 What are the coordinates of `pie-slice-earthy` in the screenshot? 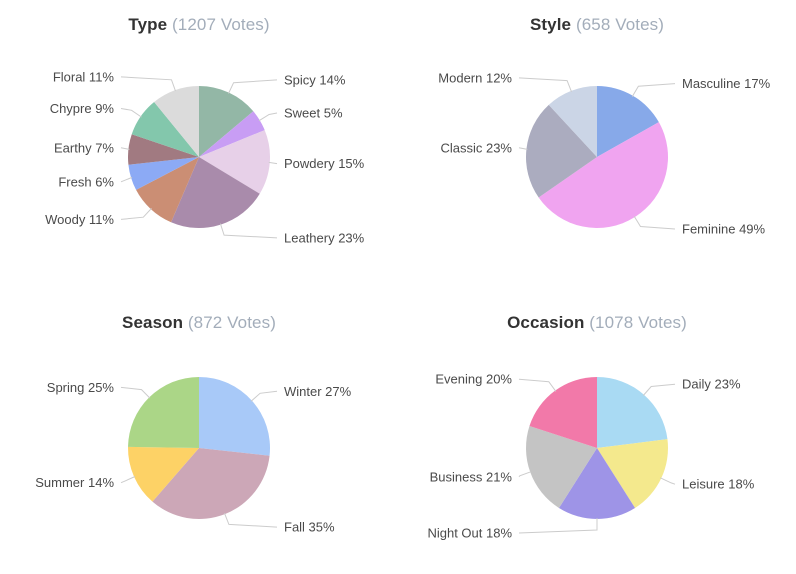 It's located at (163, 149).